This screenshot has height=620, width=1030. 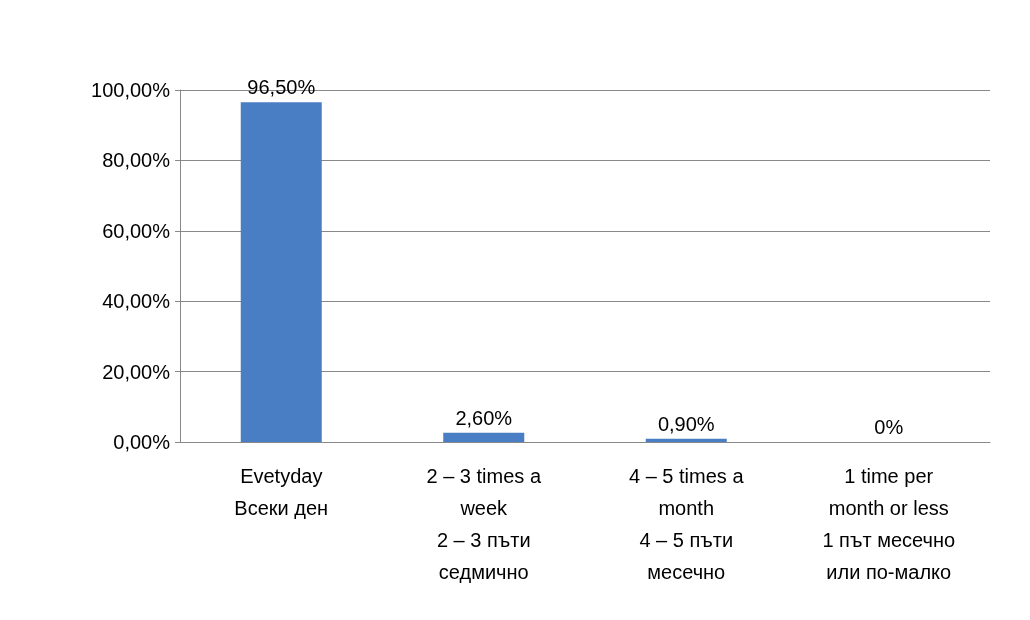 I want to click on y-tick-label: 20,00%, so click(x=136, y=371).